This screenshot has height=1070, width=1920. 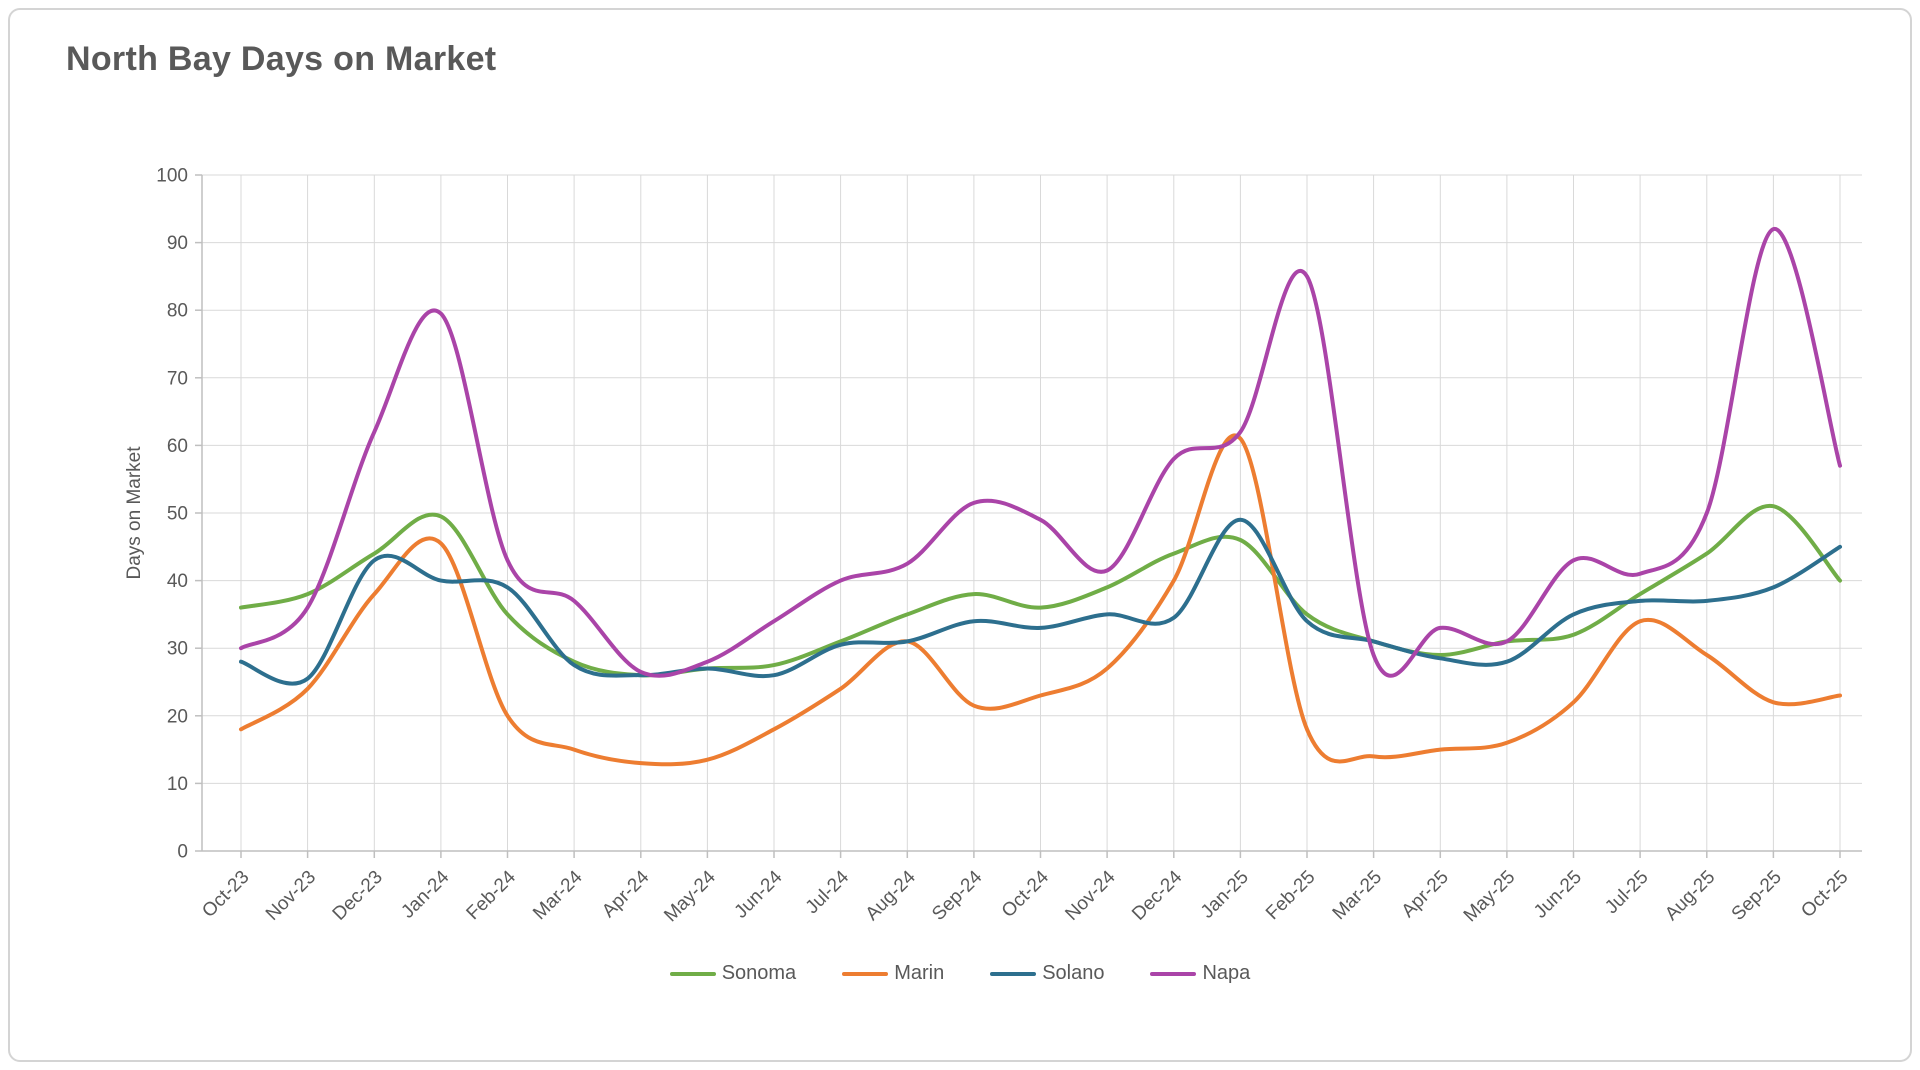 What do you see at coordinates (1757, 896) in the screenshot?
I see `x-tick-label: Sep-25` at bounding box center [1757, 896].